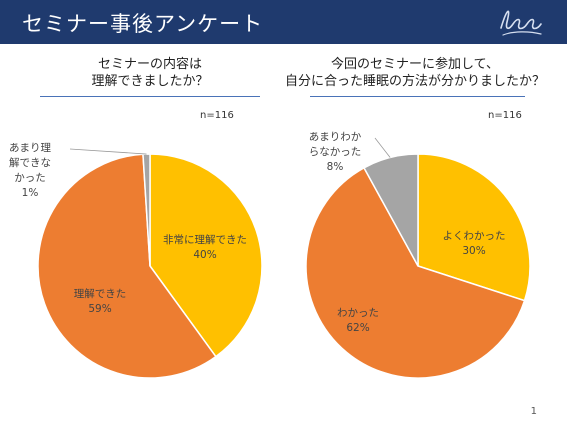  I want to click on chart1-title: セミナーの内容は 理解できましたか？, so click(150, 73).